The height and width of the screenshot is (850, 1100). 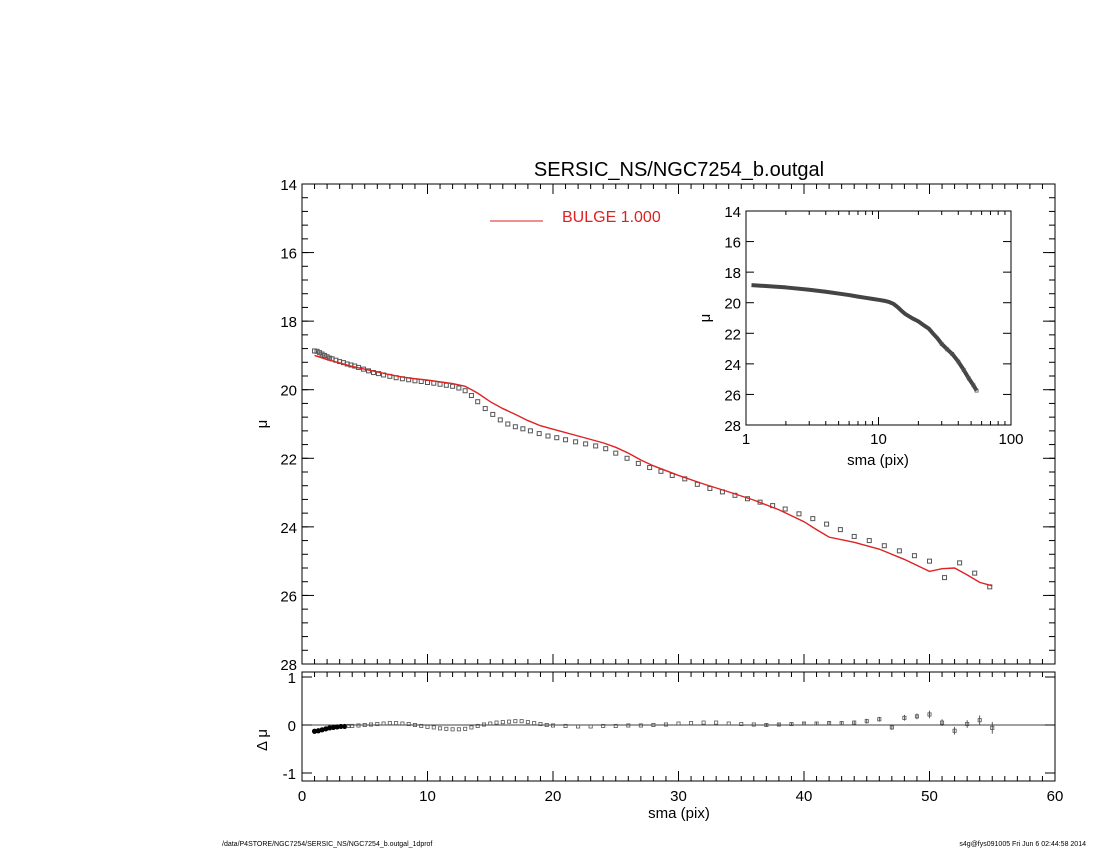 What do you see at coordinates (865, 337) in the screenshot?
I see `inset-profile-line` at bounding box center [865, 337].